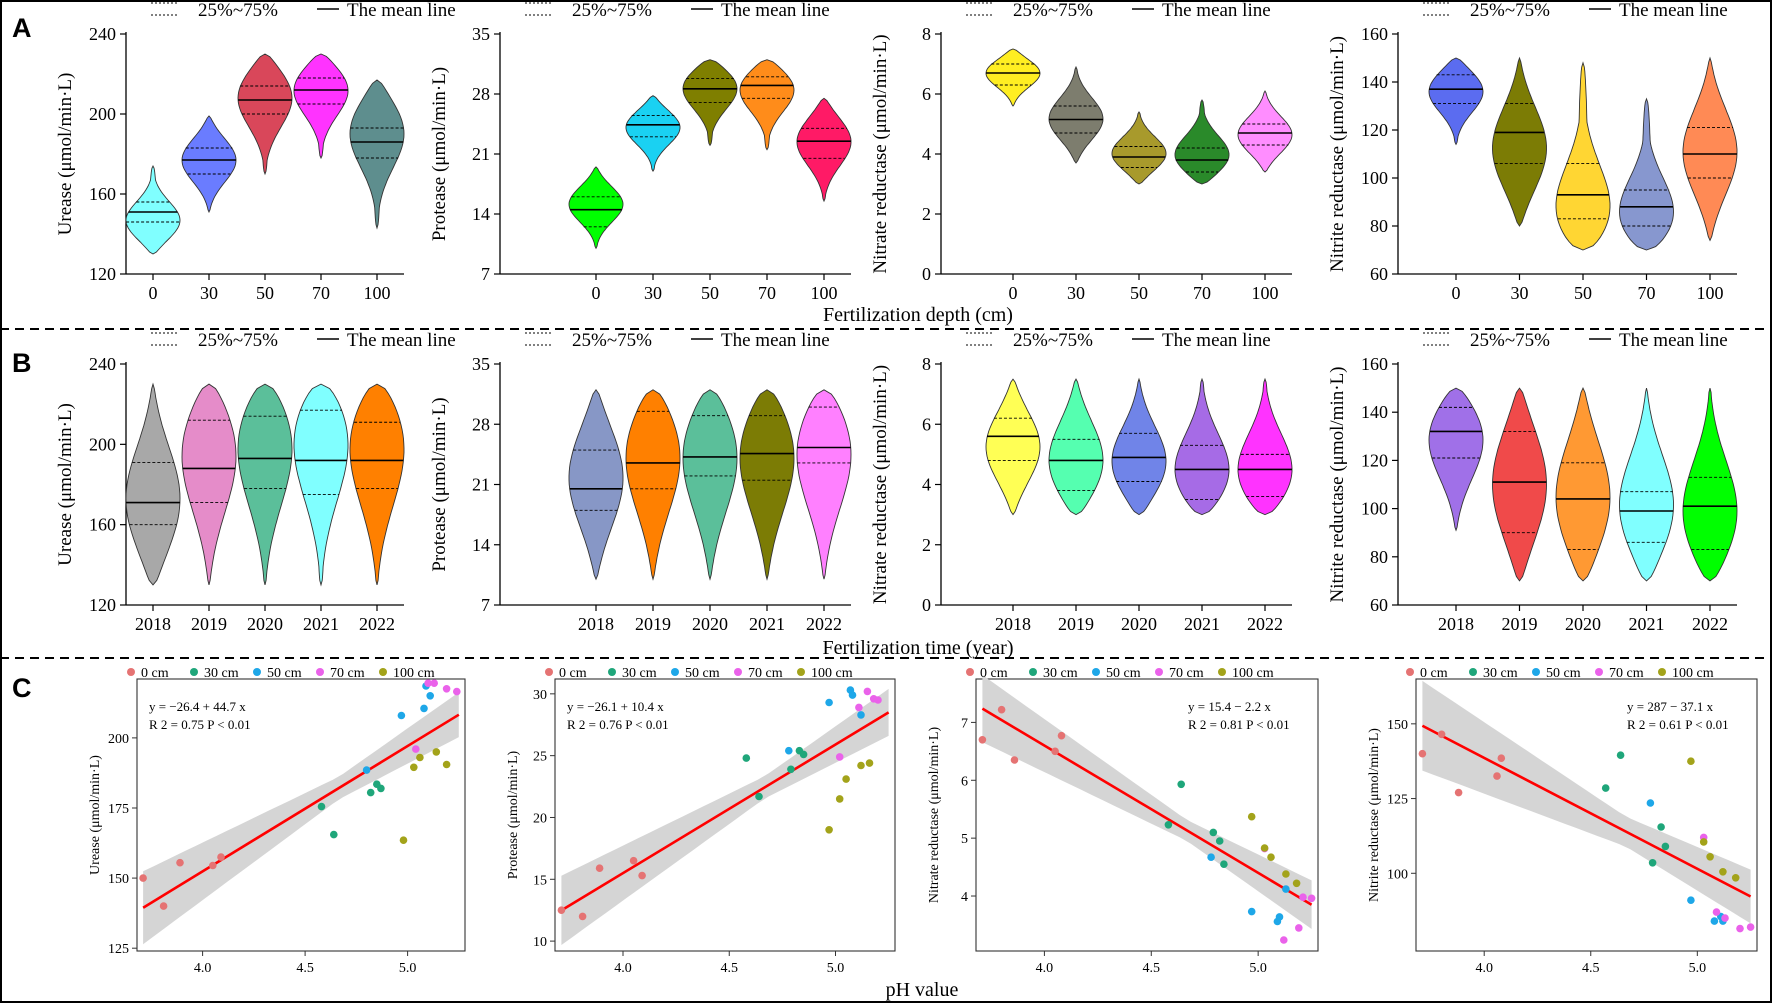 The width and height of the screenshot is (1772, 1003). Describe the element at coordinates (197, 706) in the screenshot. I see `regression-equation: y = −26.4 + 44.7 x` at that location.